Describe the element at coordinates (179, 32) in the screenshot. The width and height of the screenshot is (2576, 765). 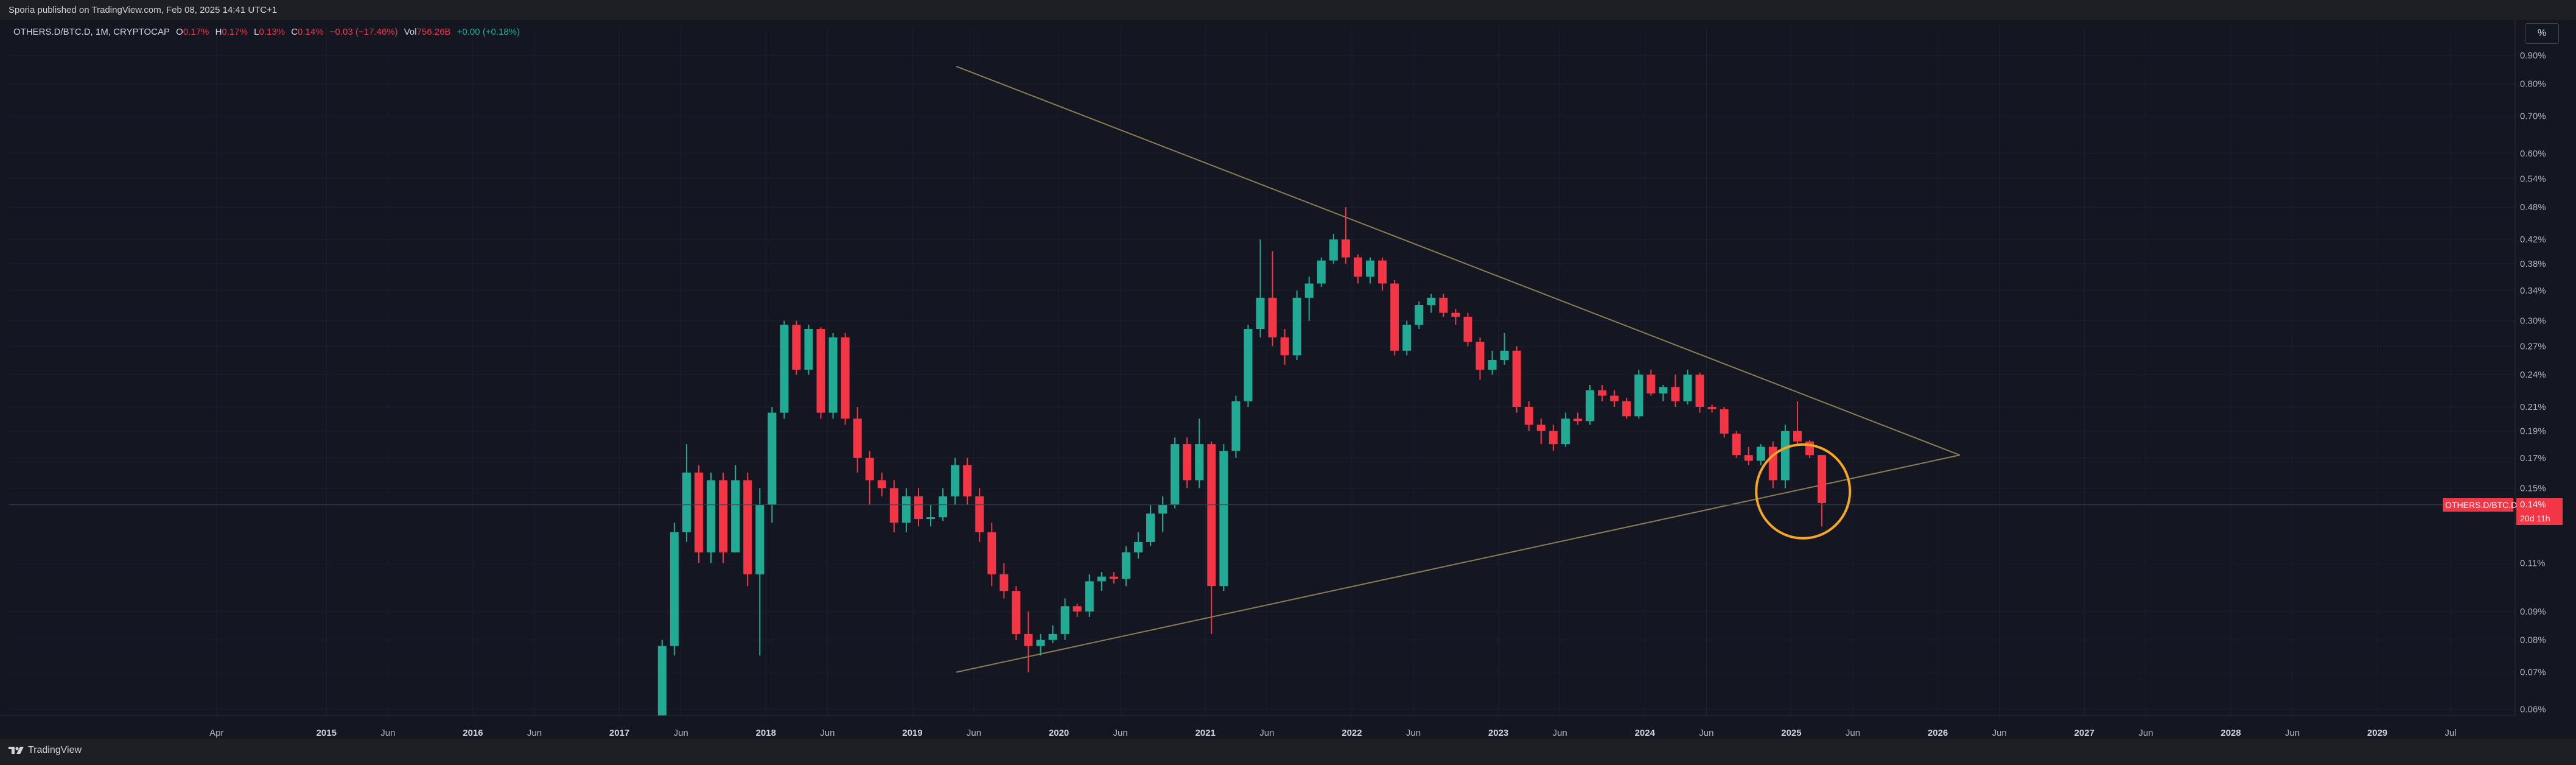
I see `legend-open-label: O` at that location.